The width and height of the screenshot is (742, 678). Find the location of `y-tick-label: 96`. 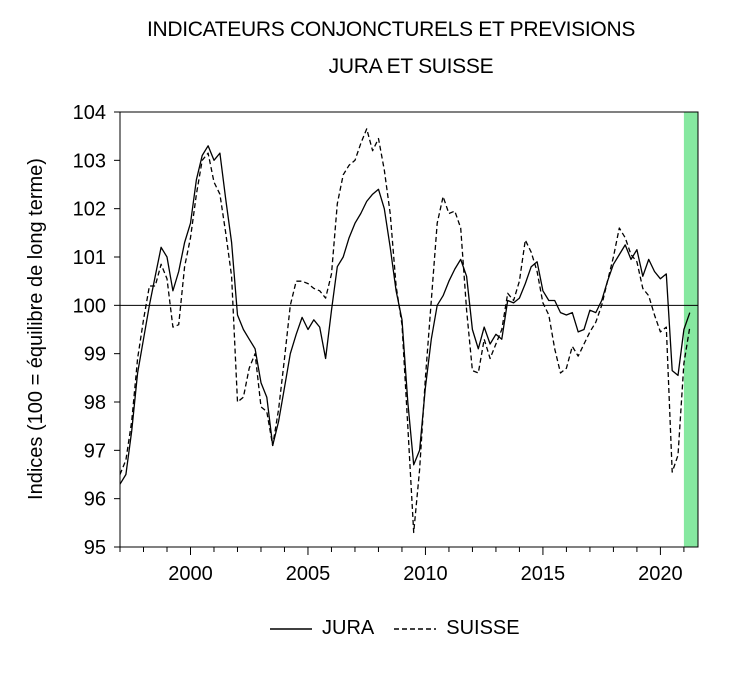

y-tick-label: 96 is located at coordinates (95, 500).